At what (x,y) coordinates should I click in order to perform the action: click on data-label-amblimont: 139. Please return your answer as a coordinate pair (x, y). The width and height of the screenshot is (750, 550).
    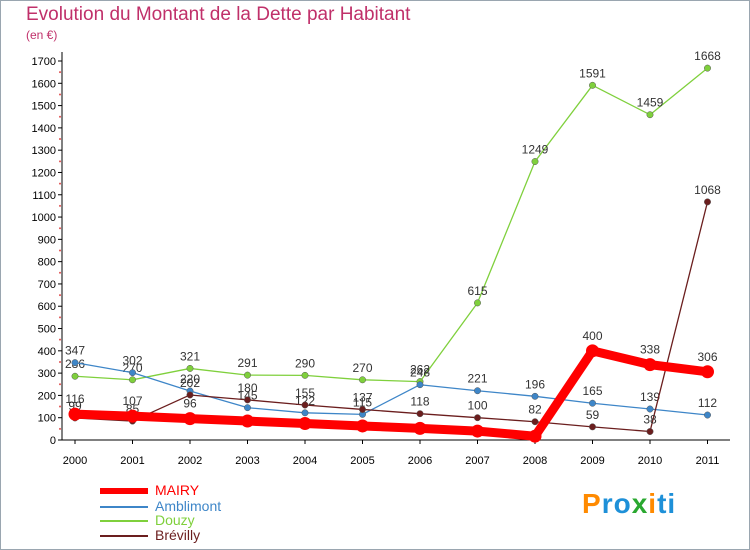
    Looking at the image, I should click on (650, 397).